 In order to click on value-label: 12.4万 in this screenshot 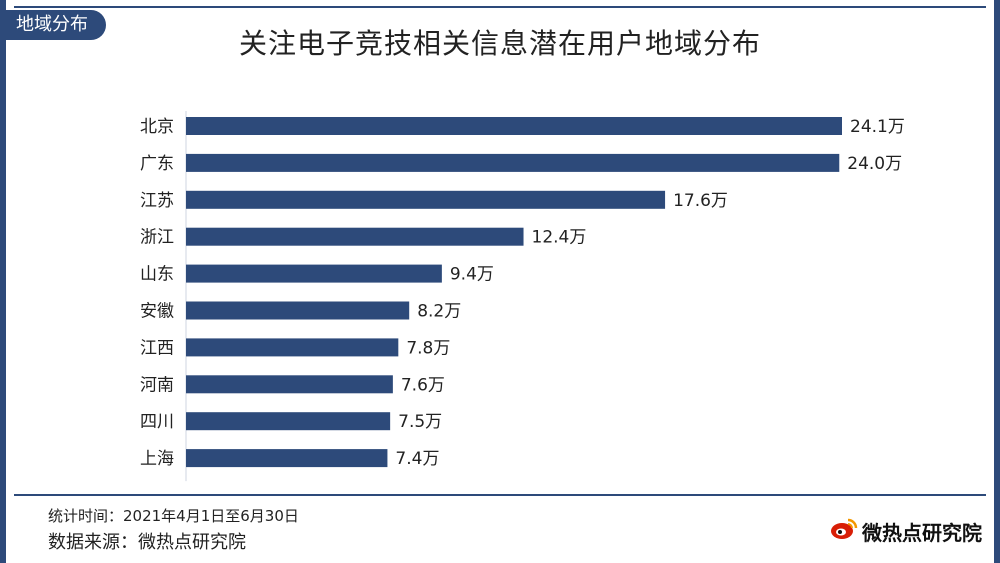, I will do `click(559, 238)`.